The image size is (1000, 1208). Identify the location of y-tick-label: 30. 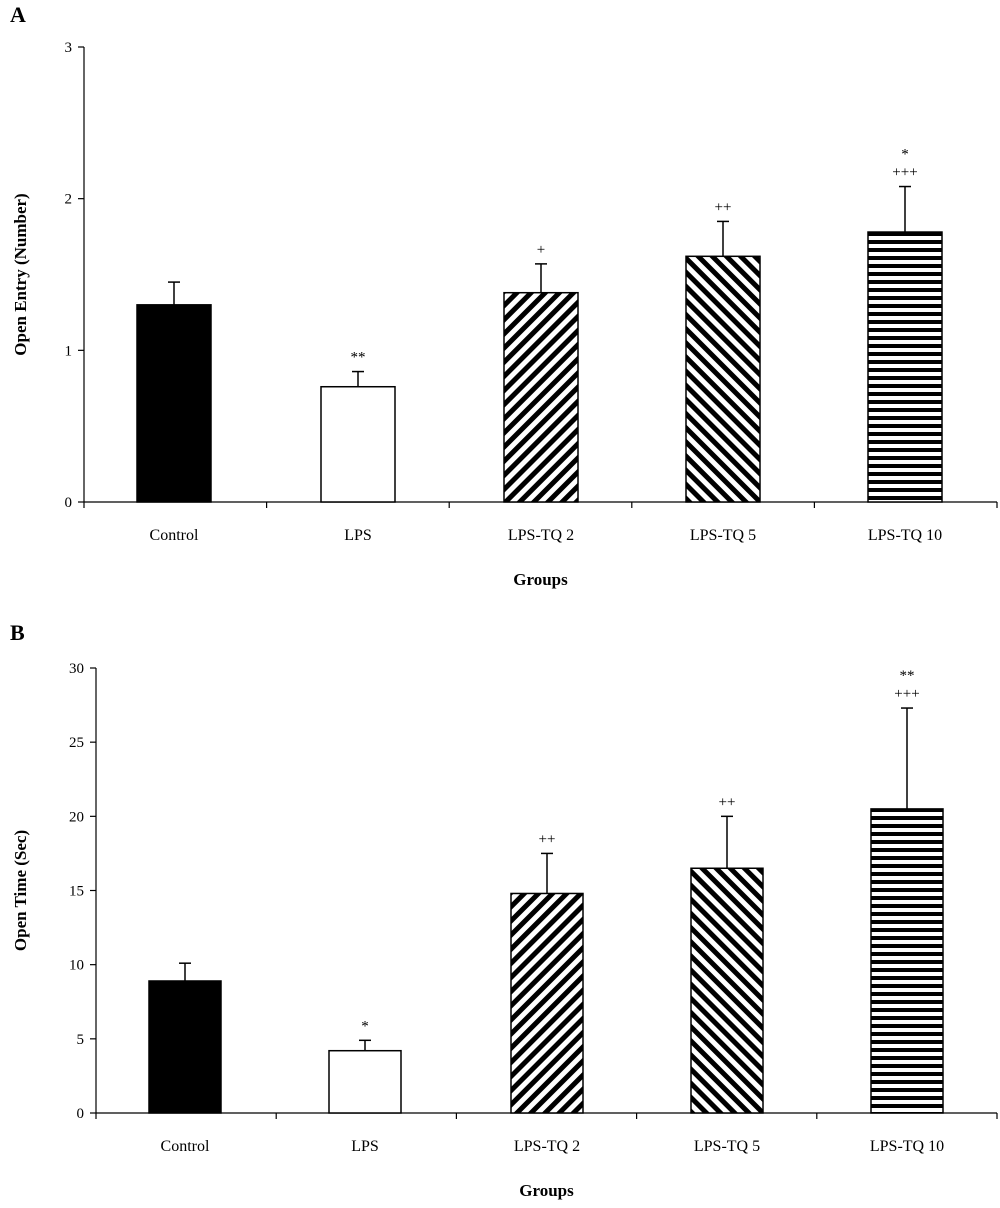
(76, 669).